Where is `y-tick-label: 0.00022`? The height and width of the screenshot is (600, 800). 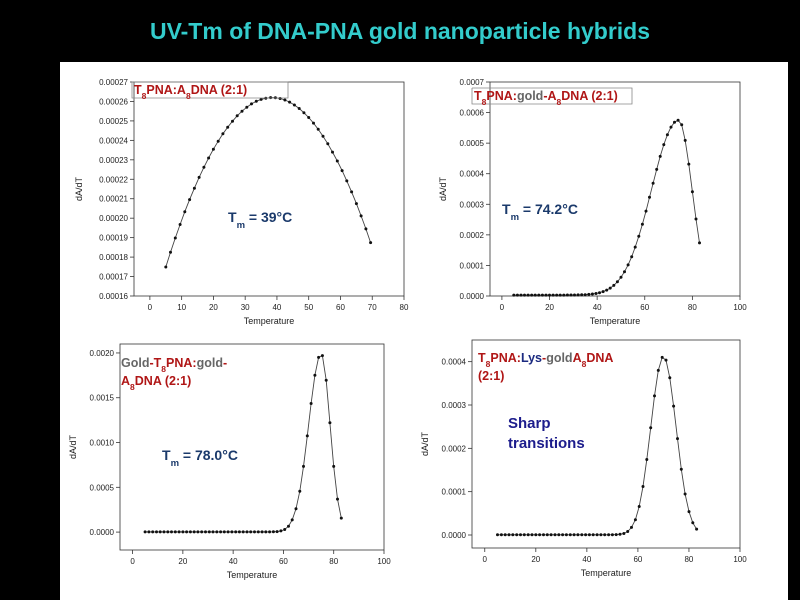
y-tick-label: 0.00022 is located at coordinates (113, 179).